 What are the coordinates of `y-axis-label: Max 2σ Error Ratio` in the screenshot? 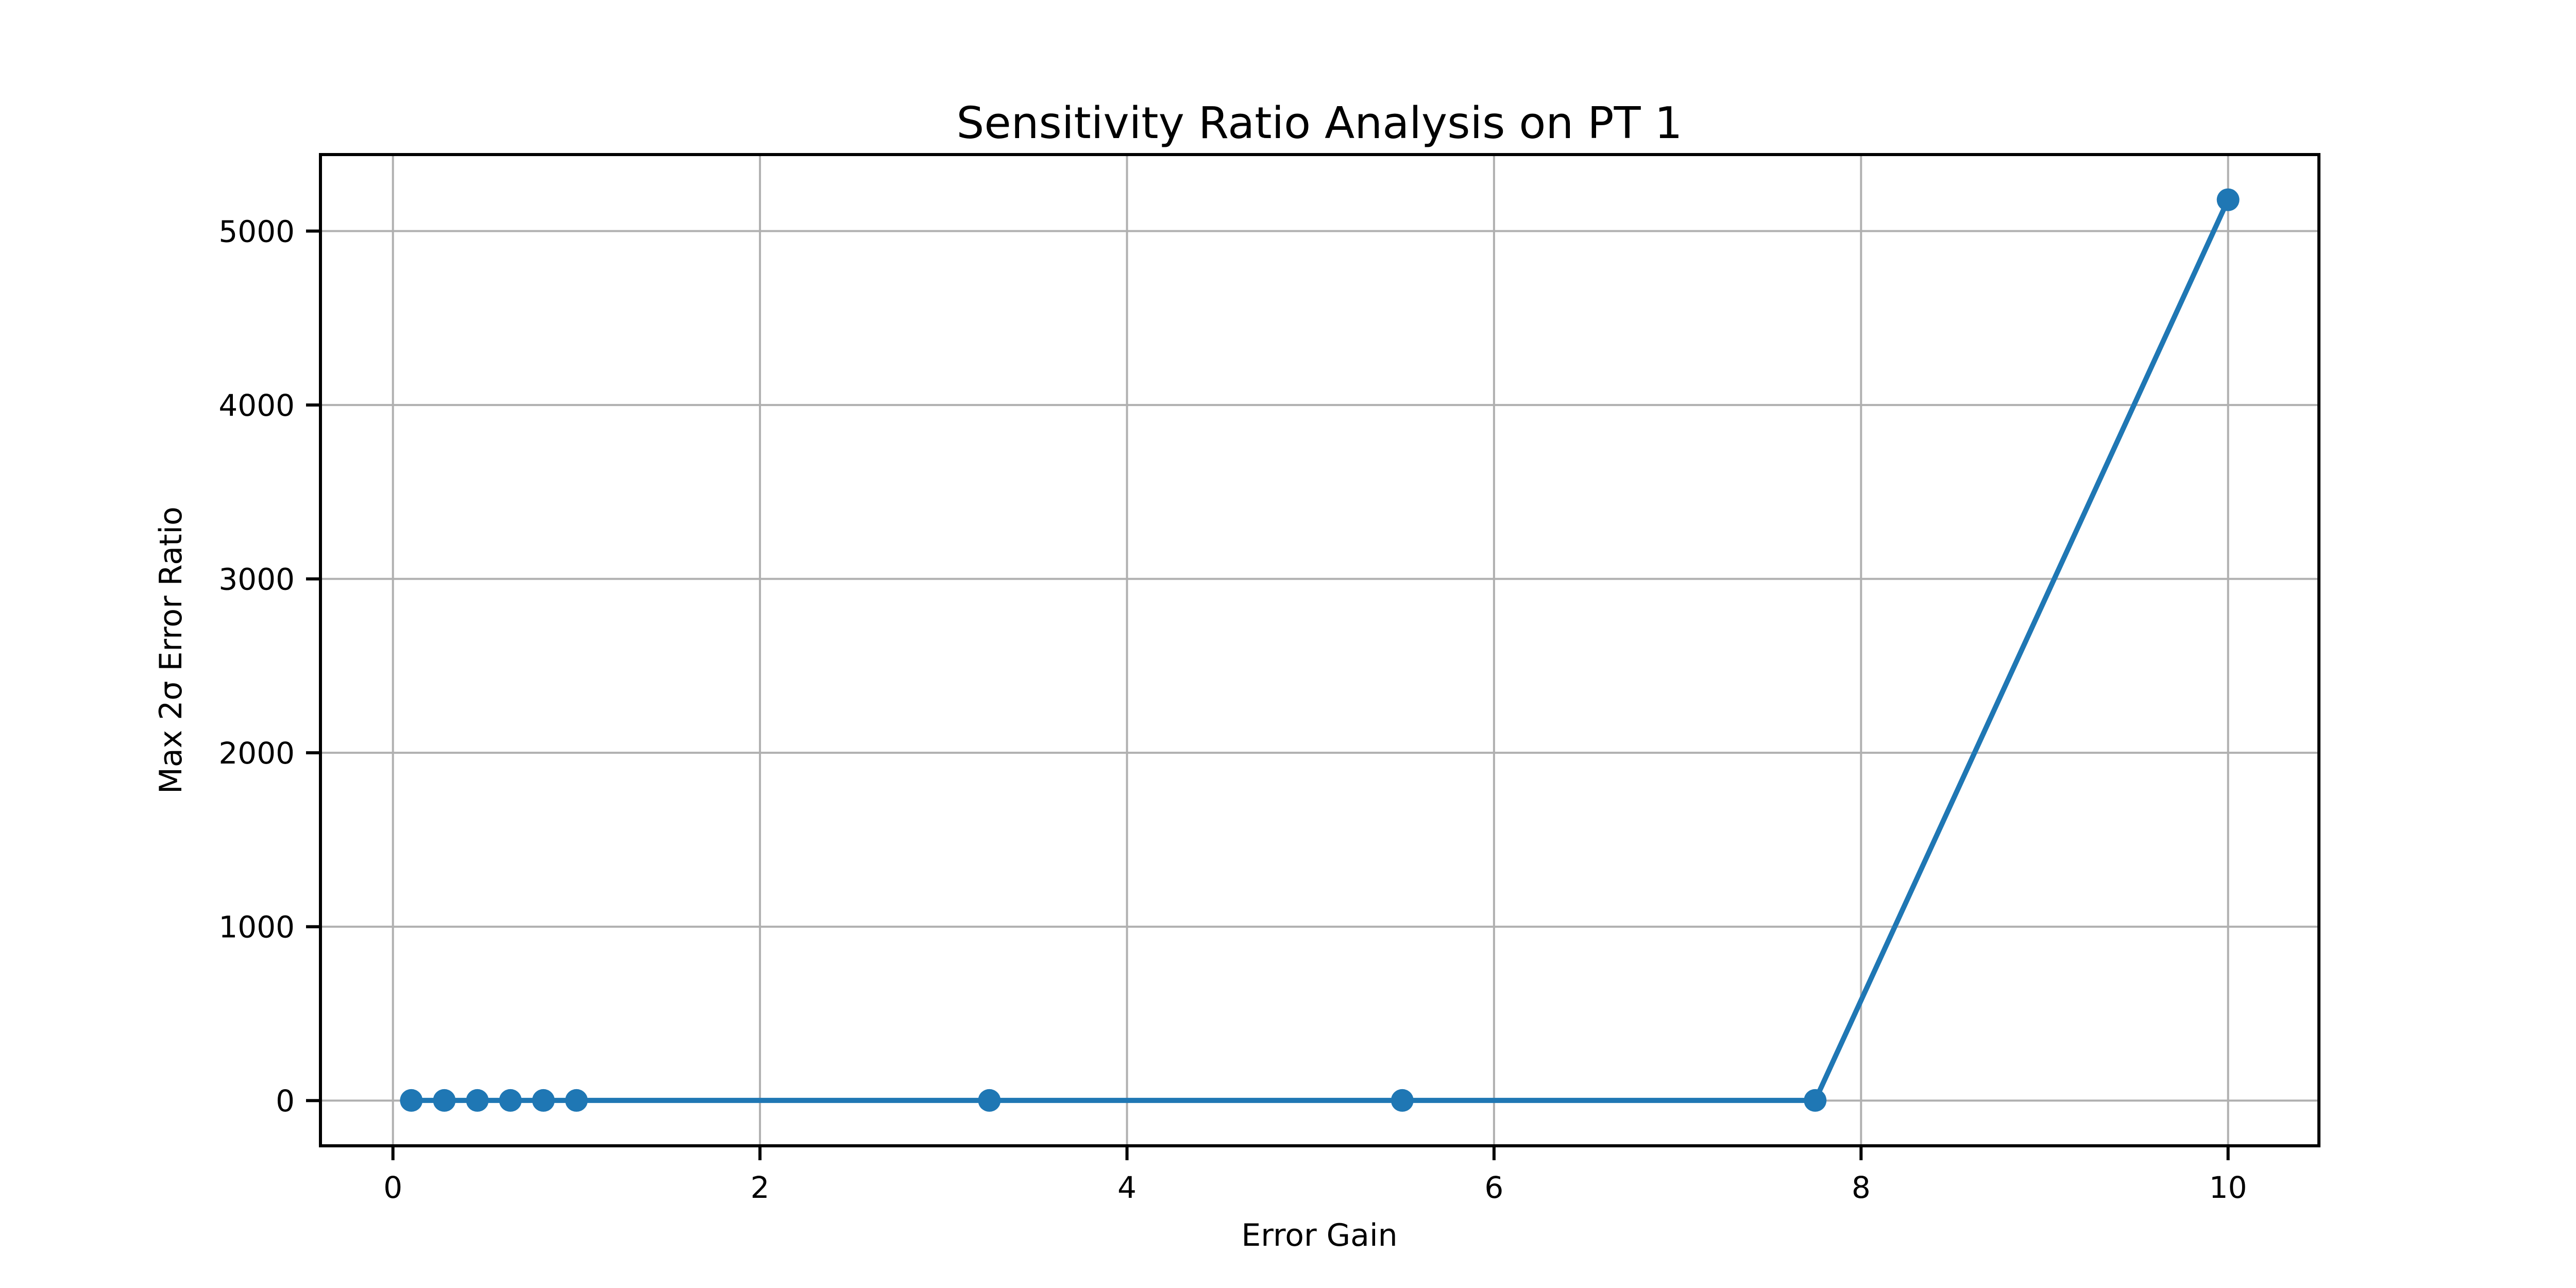 It's located at (171, 650).